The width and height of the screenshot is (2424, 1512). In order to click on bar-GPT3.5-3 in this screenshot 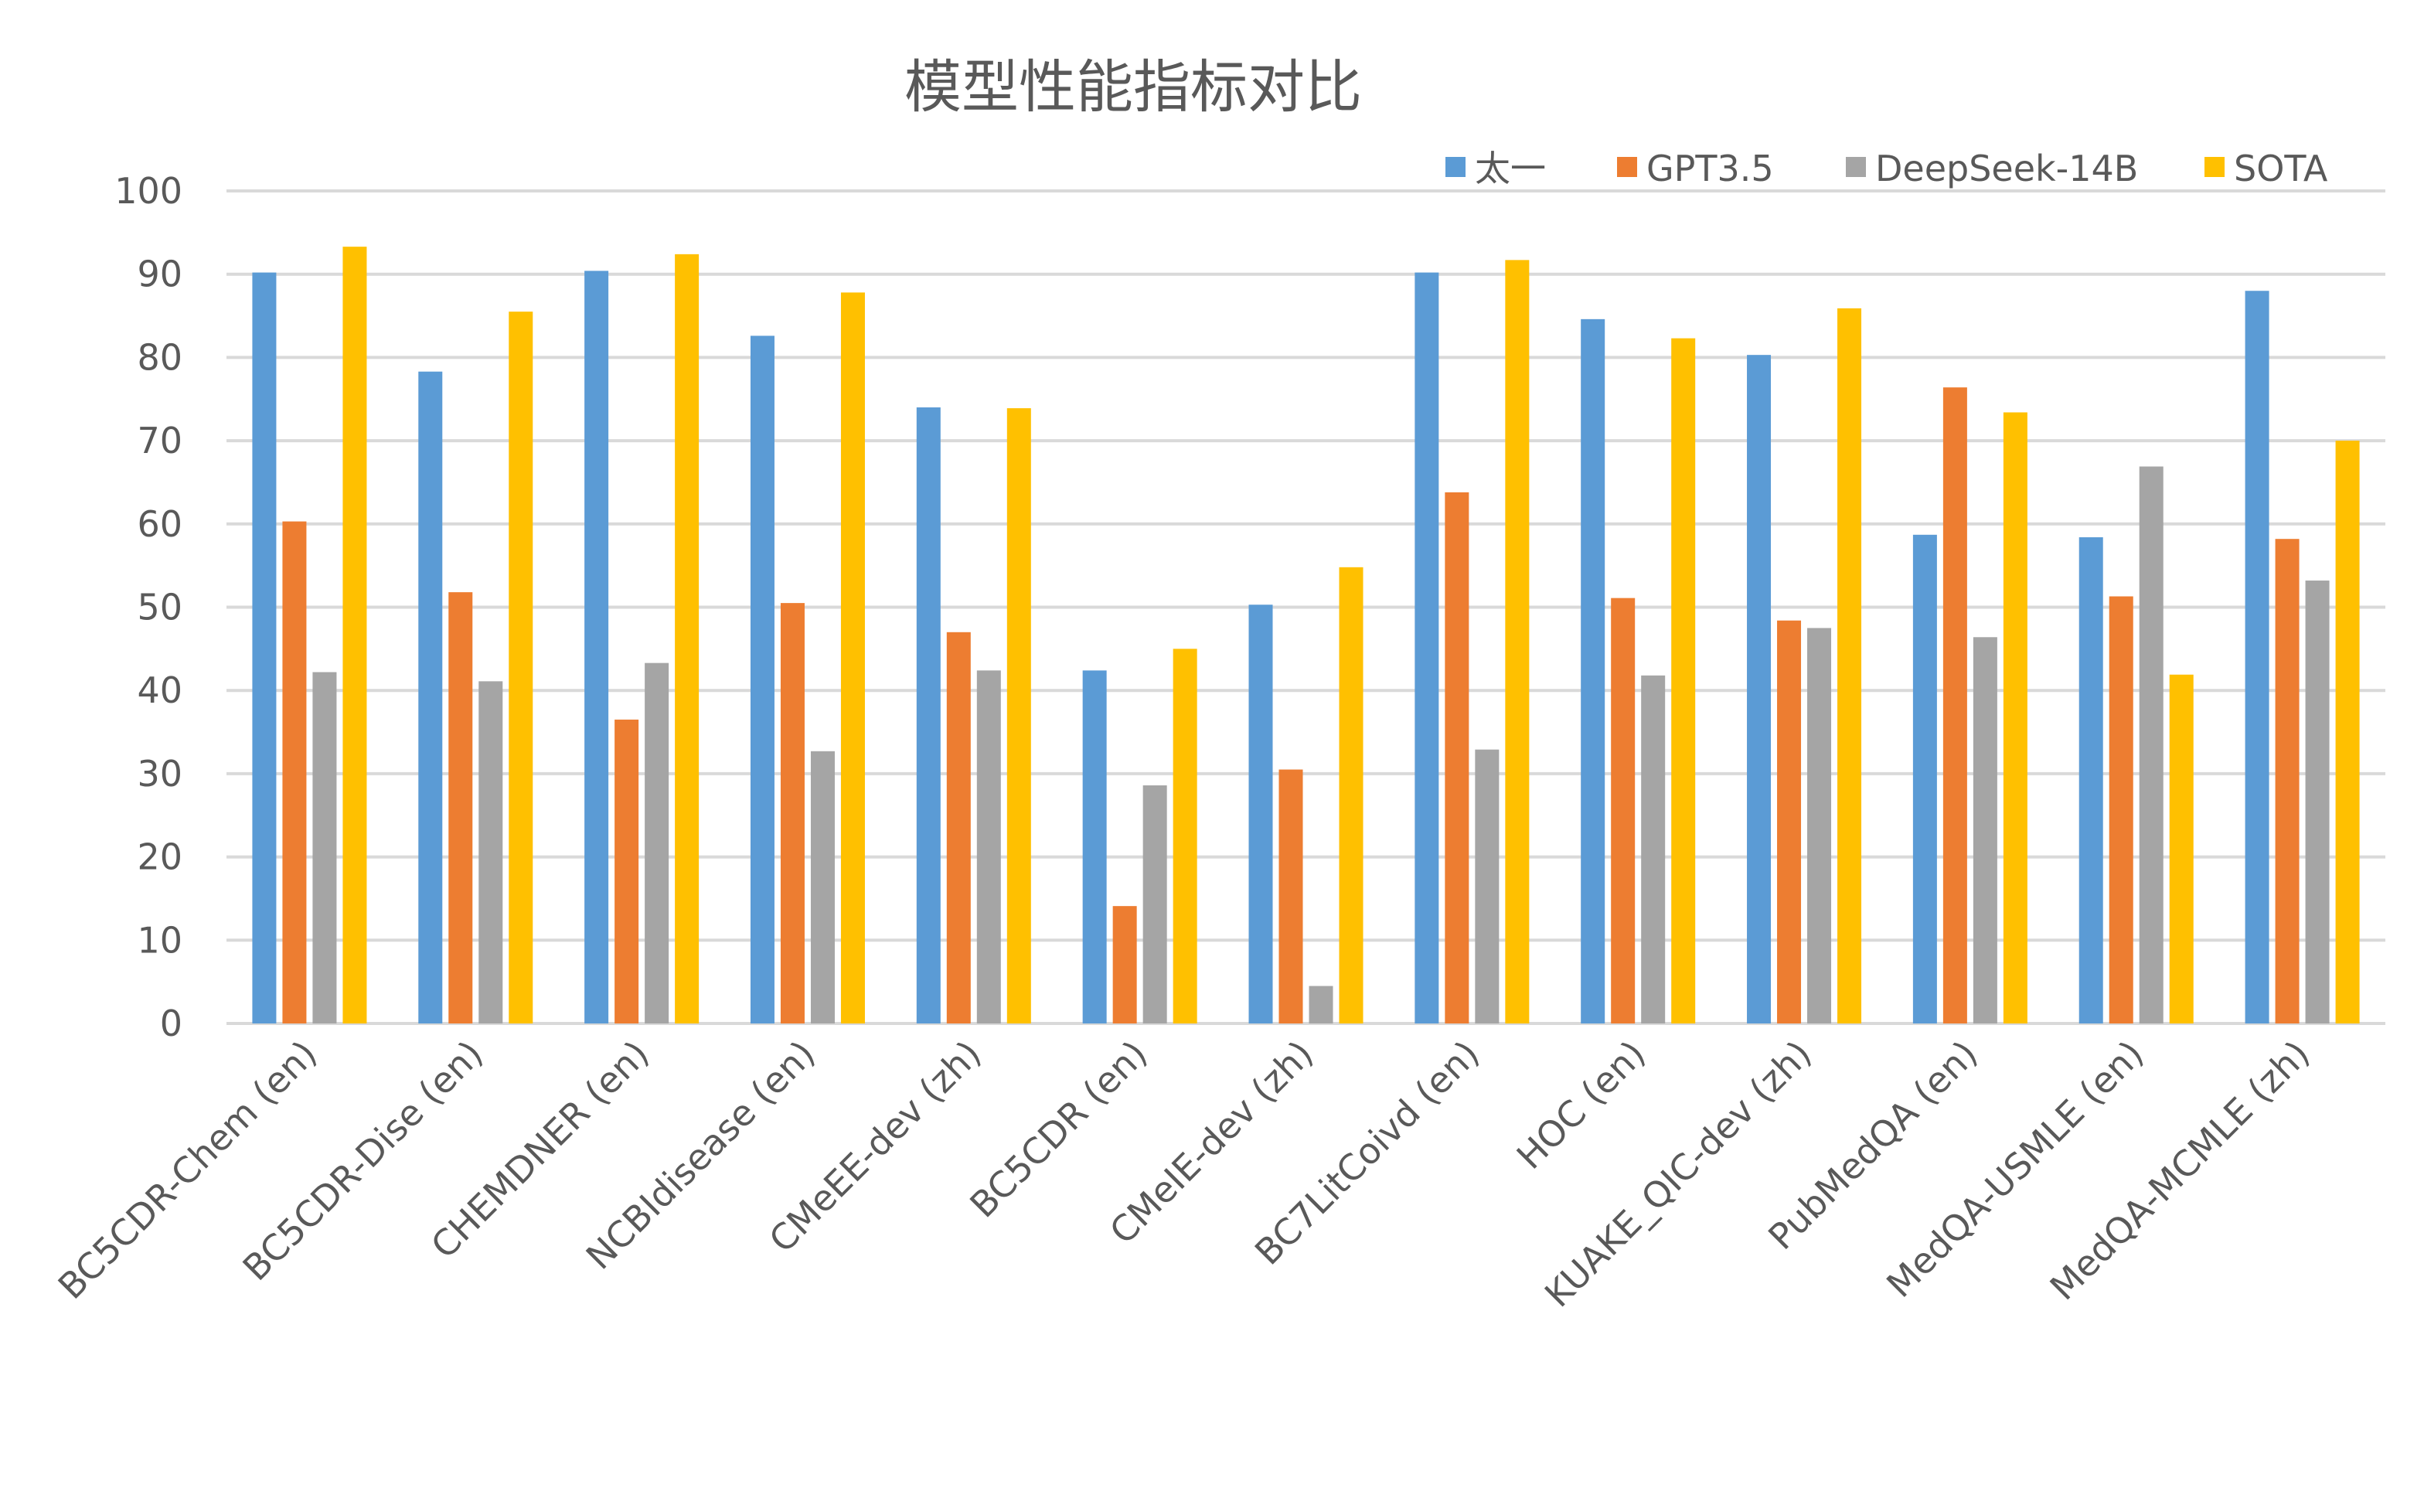, I will do `click(792, 813)`.